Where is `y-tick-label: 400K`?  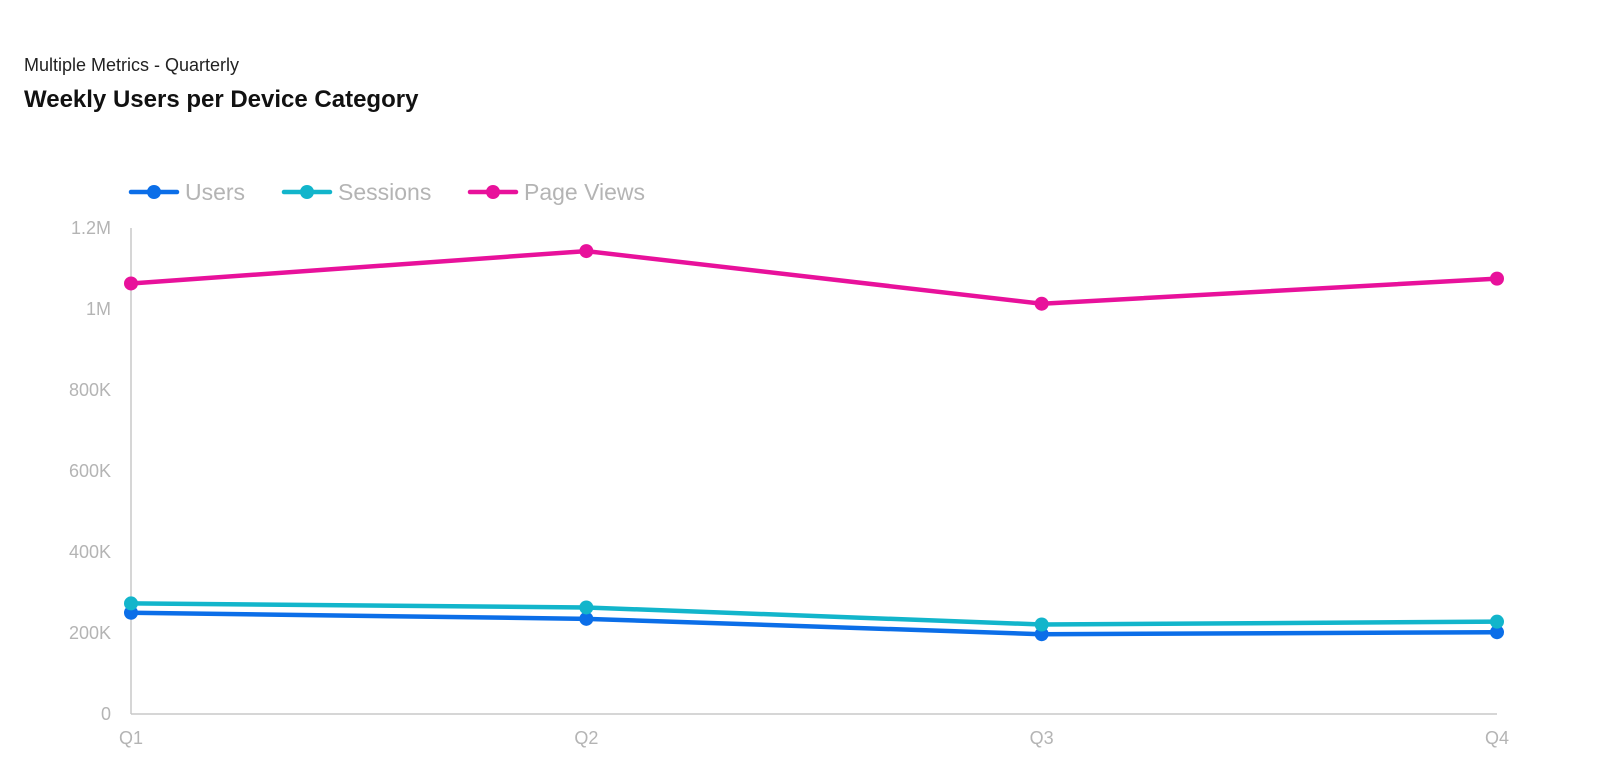
y-tick-label: 400K is located at coordinates (90, 552).